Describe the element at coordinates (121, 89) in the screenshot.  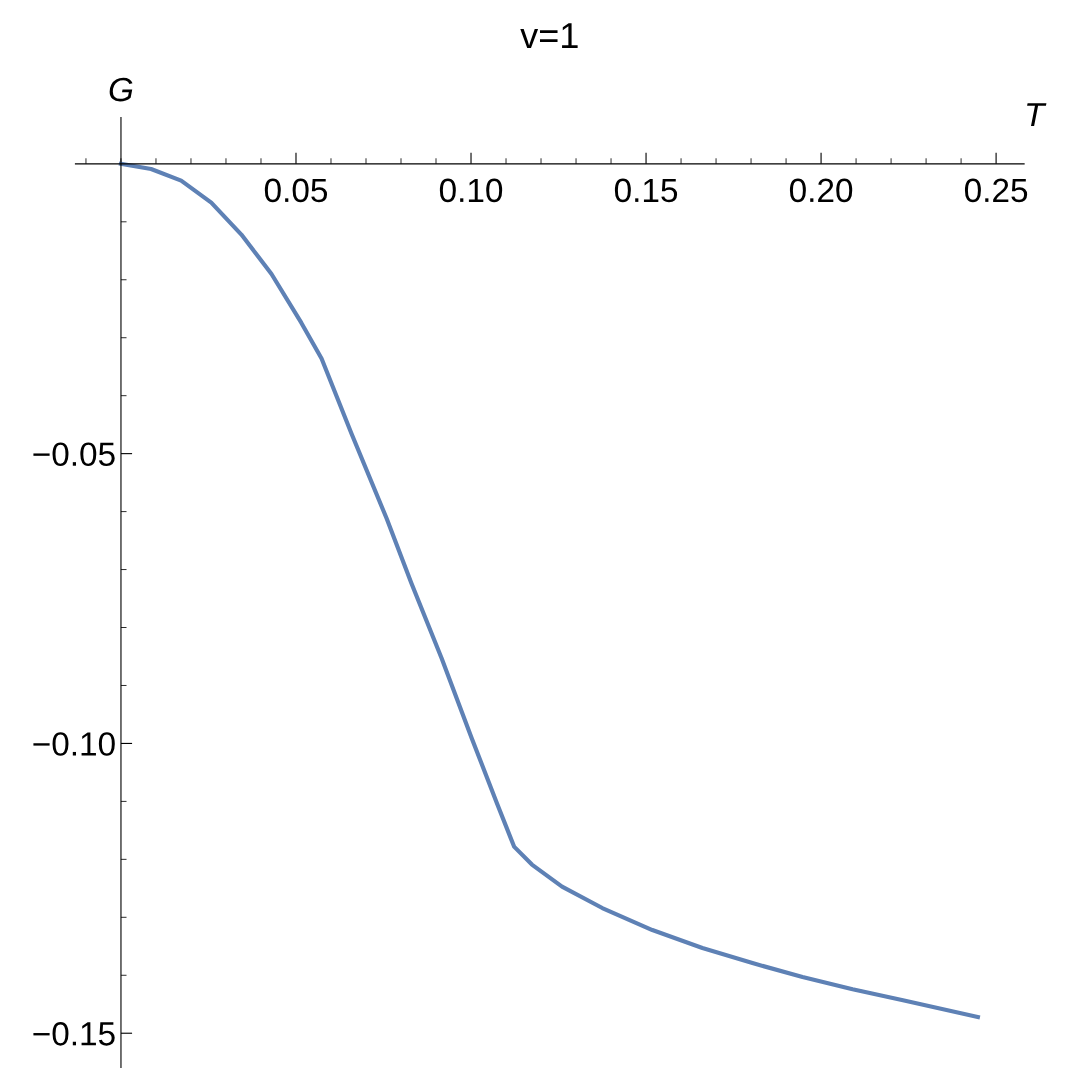
I see `y-axis-title: G` at that location.